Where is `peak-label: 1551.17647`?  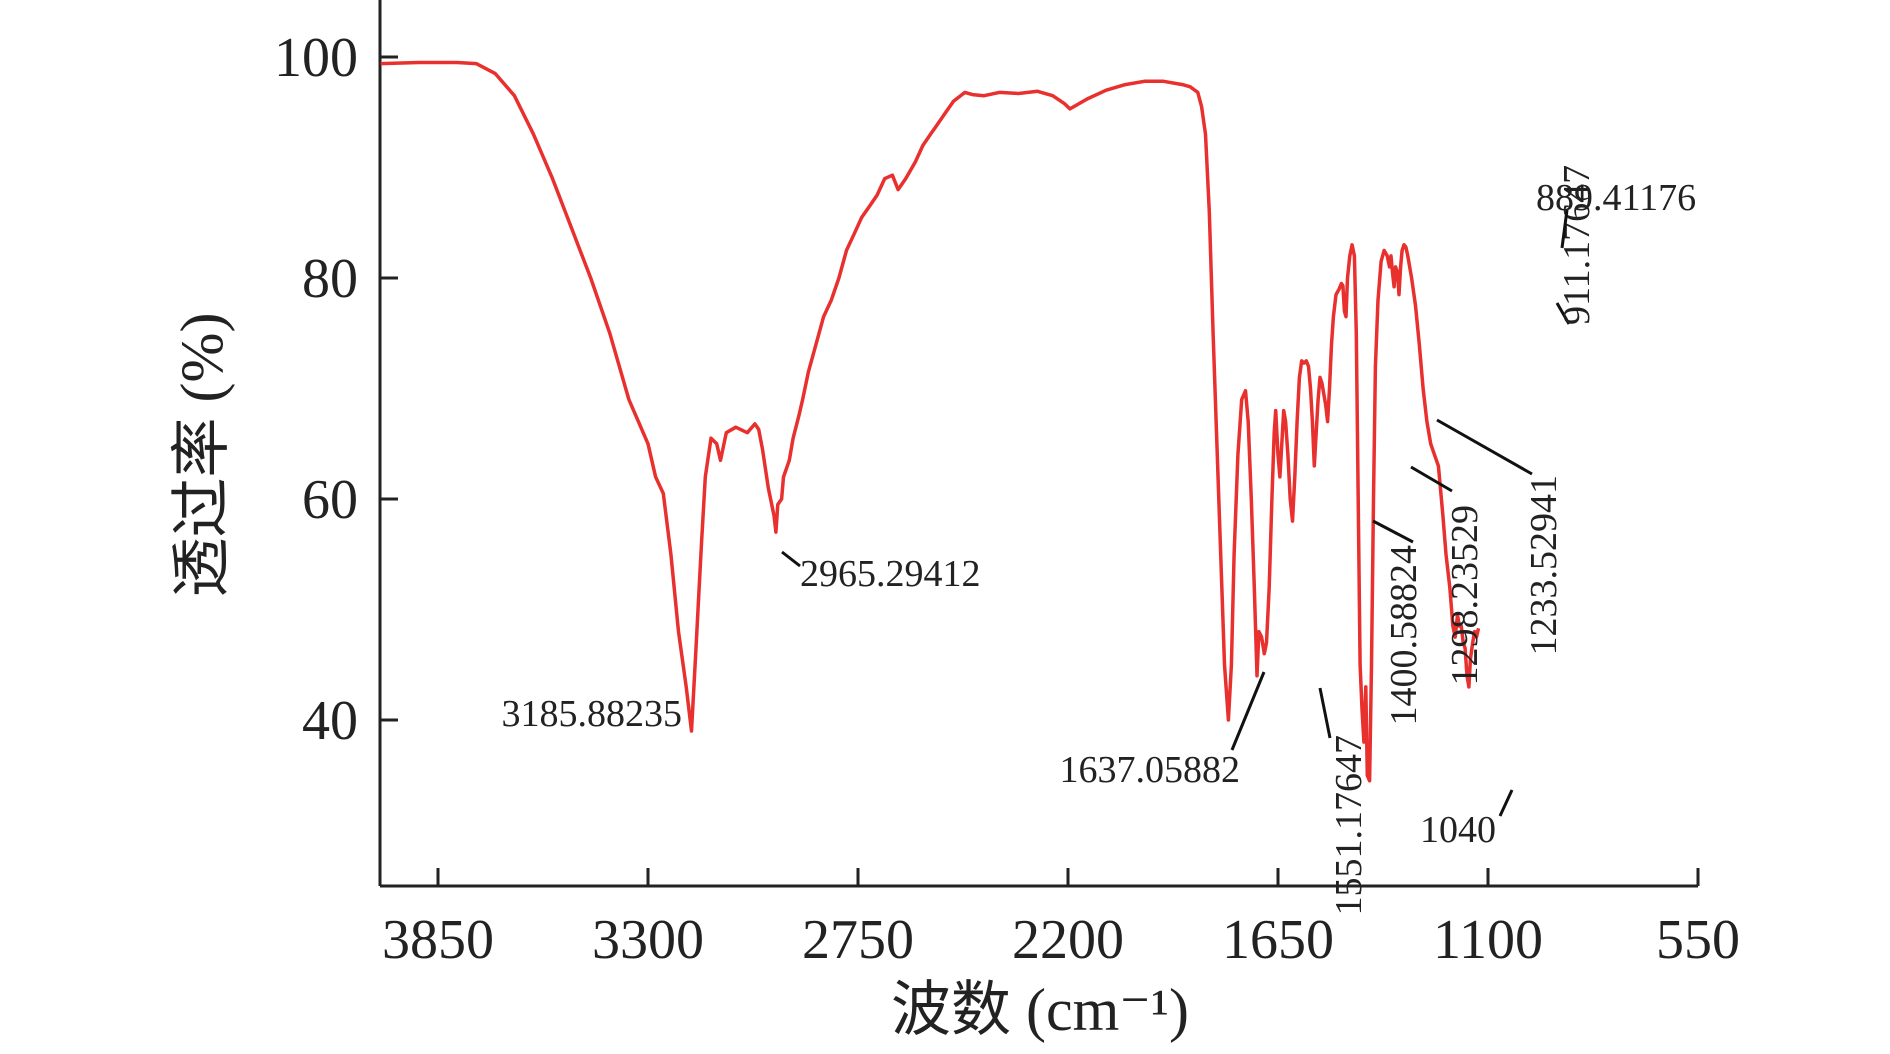 peak-label: 1551.17647 is located at coordinates (1349, 825).